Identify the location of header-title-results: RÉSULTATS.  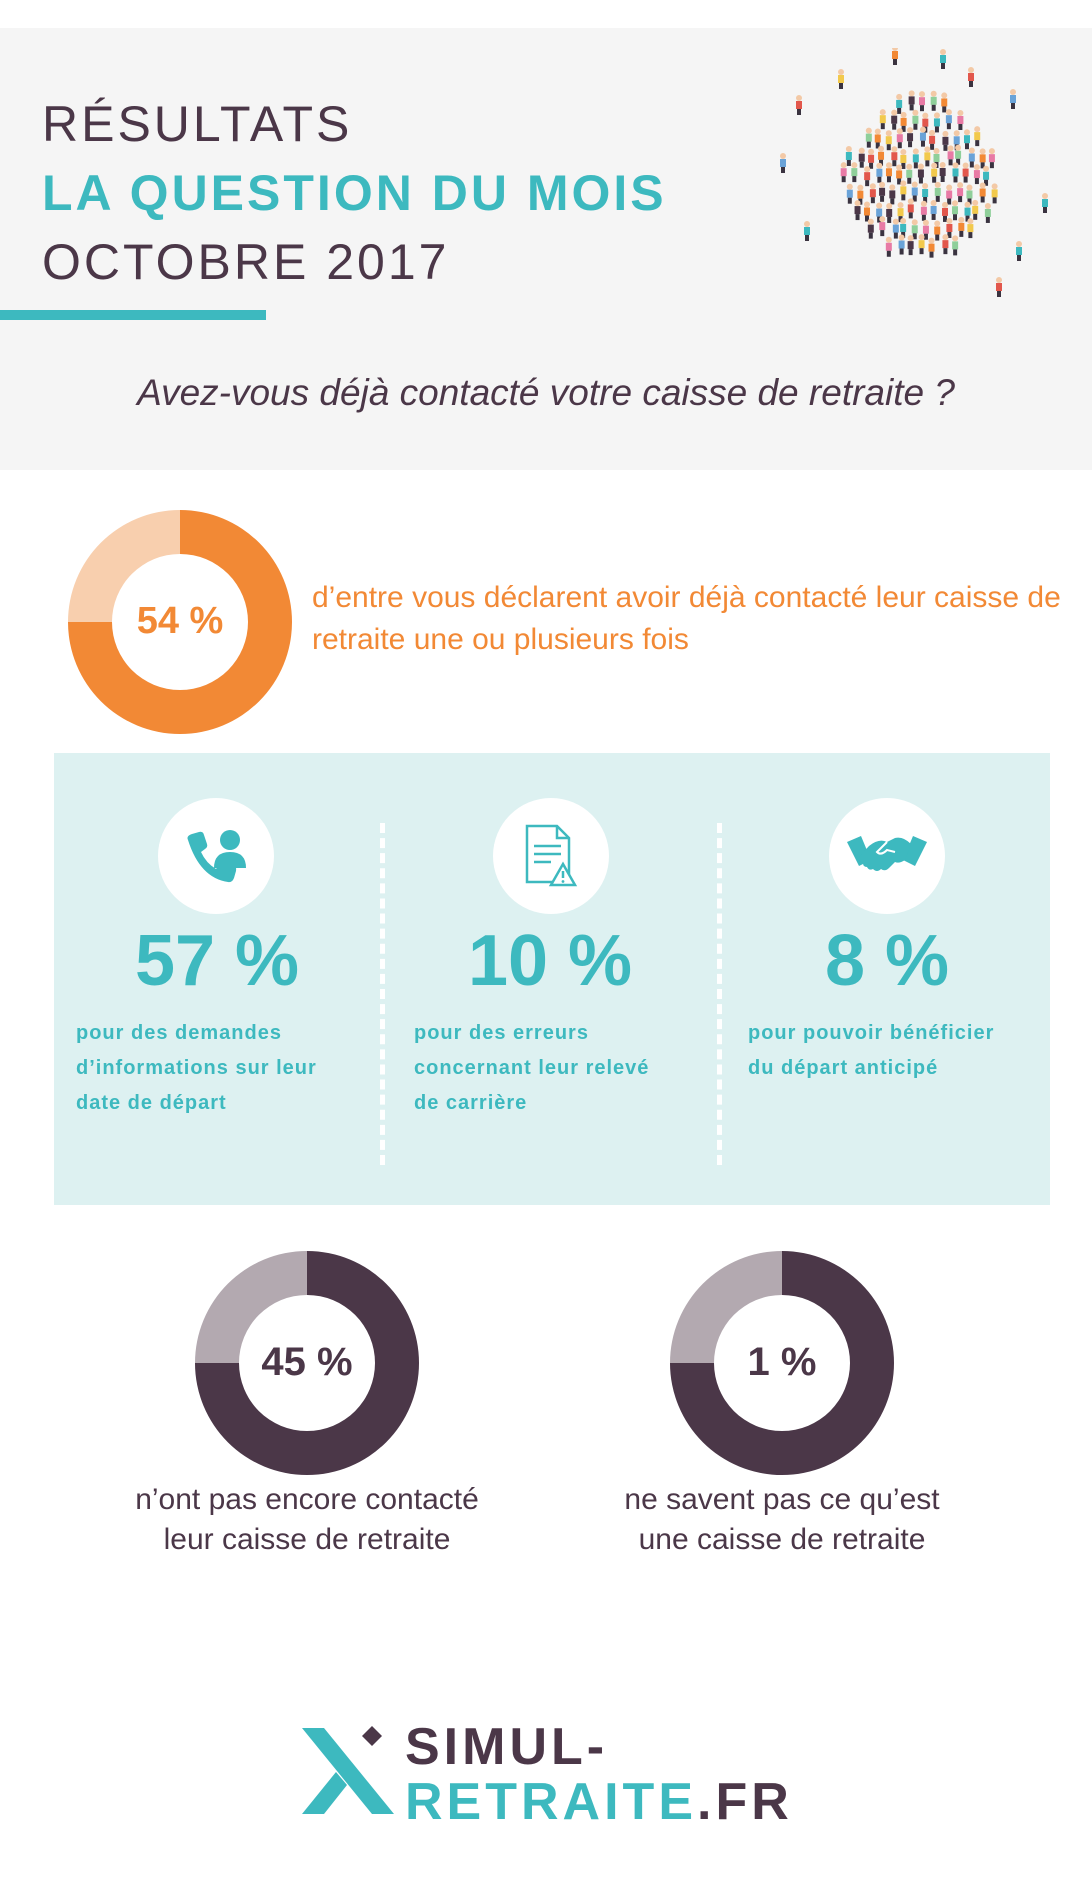
(197, 124).